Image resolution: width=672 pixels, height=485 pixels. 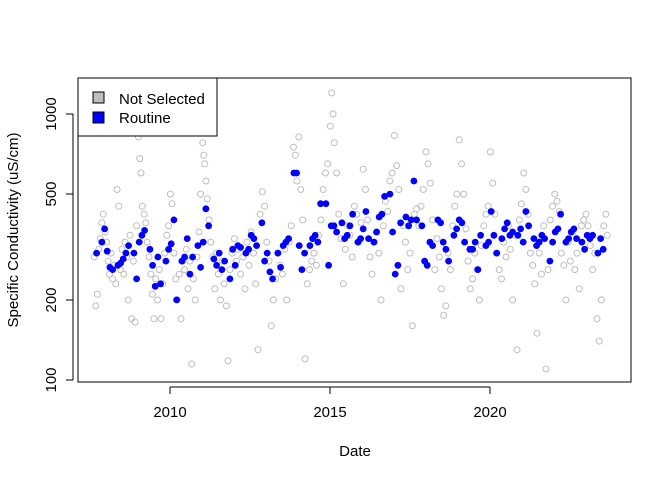 I want to click on legend-swatch-routine, so click(x=98, y=117).